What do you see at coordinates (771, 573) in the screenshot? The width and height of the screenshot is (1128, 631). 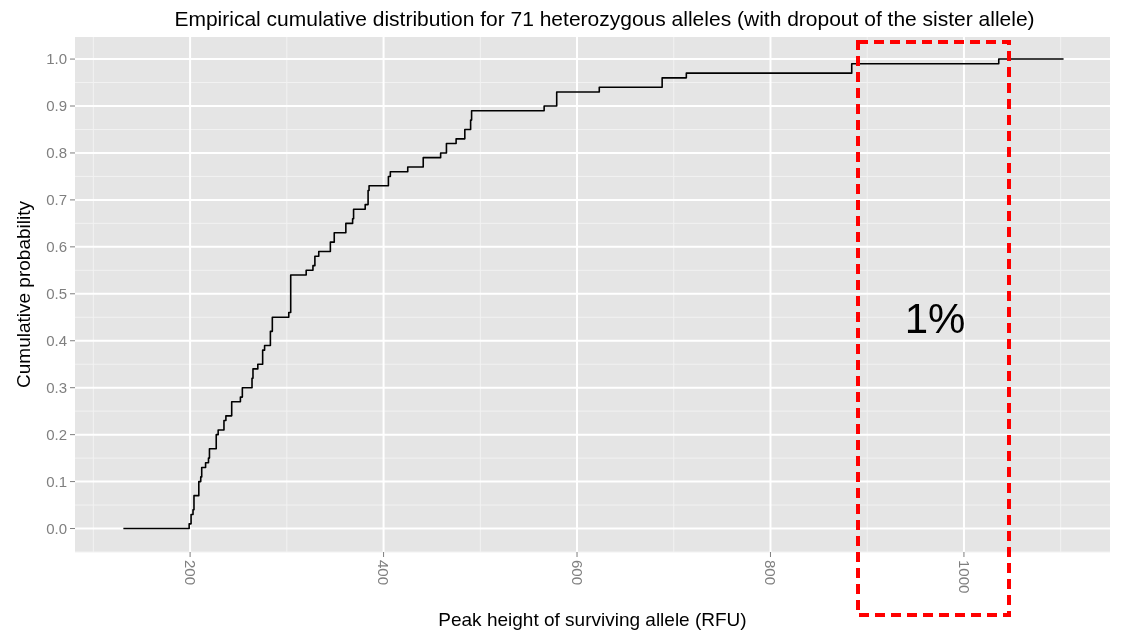 I see `x-tick-label: 800` at bounding box center [771, 573].